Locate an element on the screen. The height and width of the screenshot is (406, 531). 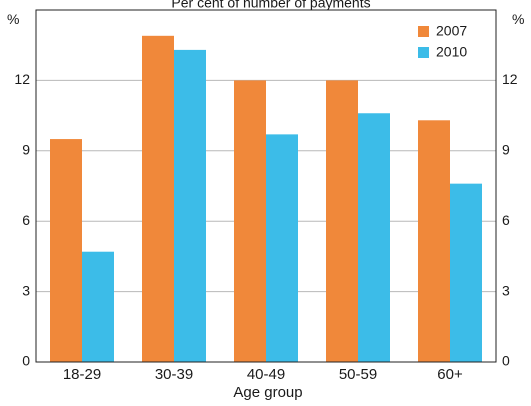
x-tick-label: 30-39 is located at coordinates (174, 374).